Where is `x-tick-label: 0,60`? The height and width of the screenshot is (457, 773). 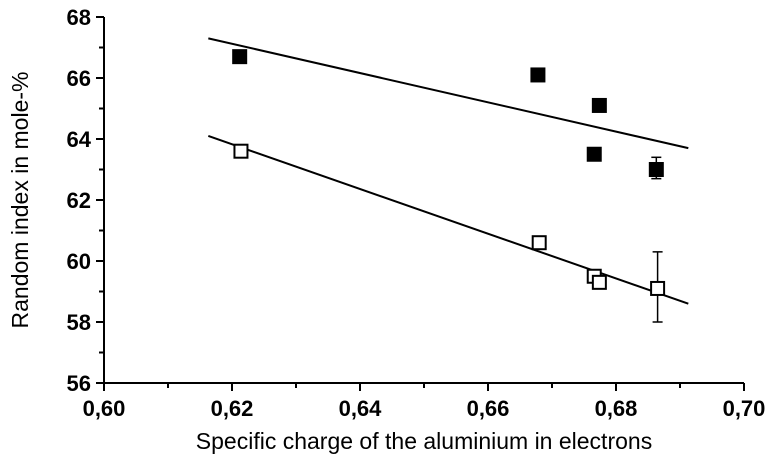
x-tick-label: 0,60 is located at coordinates (104, 408).